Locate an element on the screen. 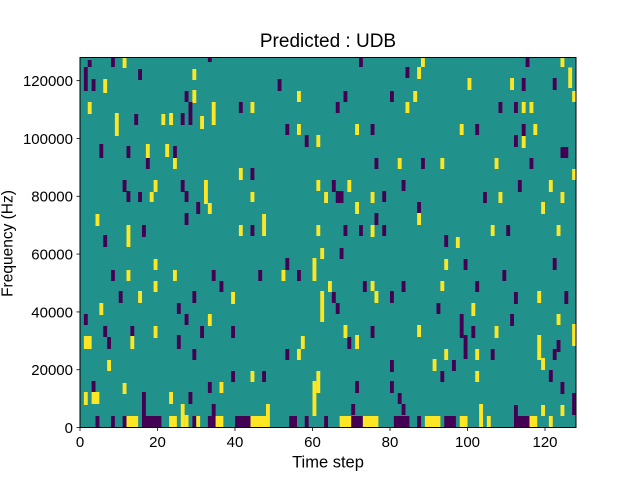 This screenshot has width=640, height=480. svg-text: 80 is located at coordinates (390, 442).